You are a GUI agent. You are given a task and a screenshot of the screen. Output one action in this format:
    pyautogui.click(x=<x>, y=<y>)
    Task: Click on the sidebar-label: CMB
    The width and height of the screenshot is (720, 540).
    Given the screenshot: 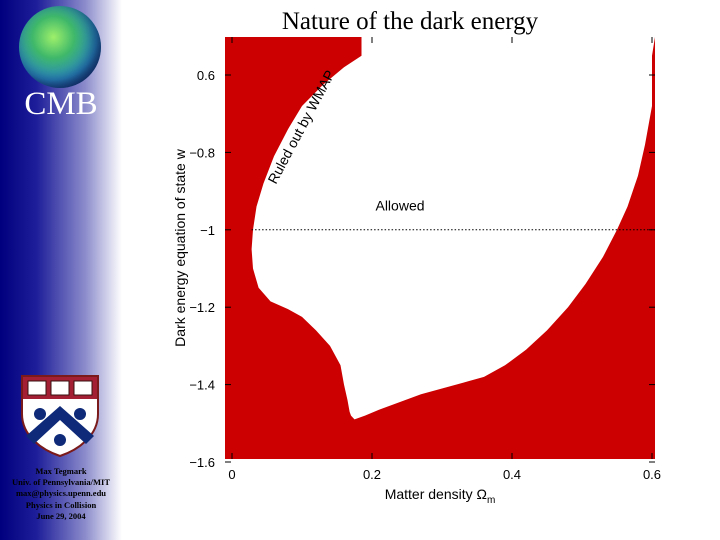 What is the action you would take?
    pyautogui.click(x=61, y=104)
    